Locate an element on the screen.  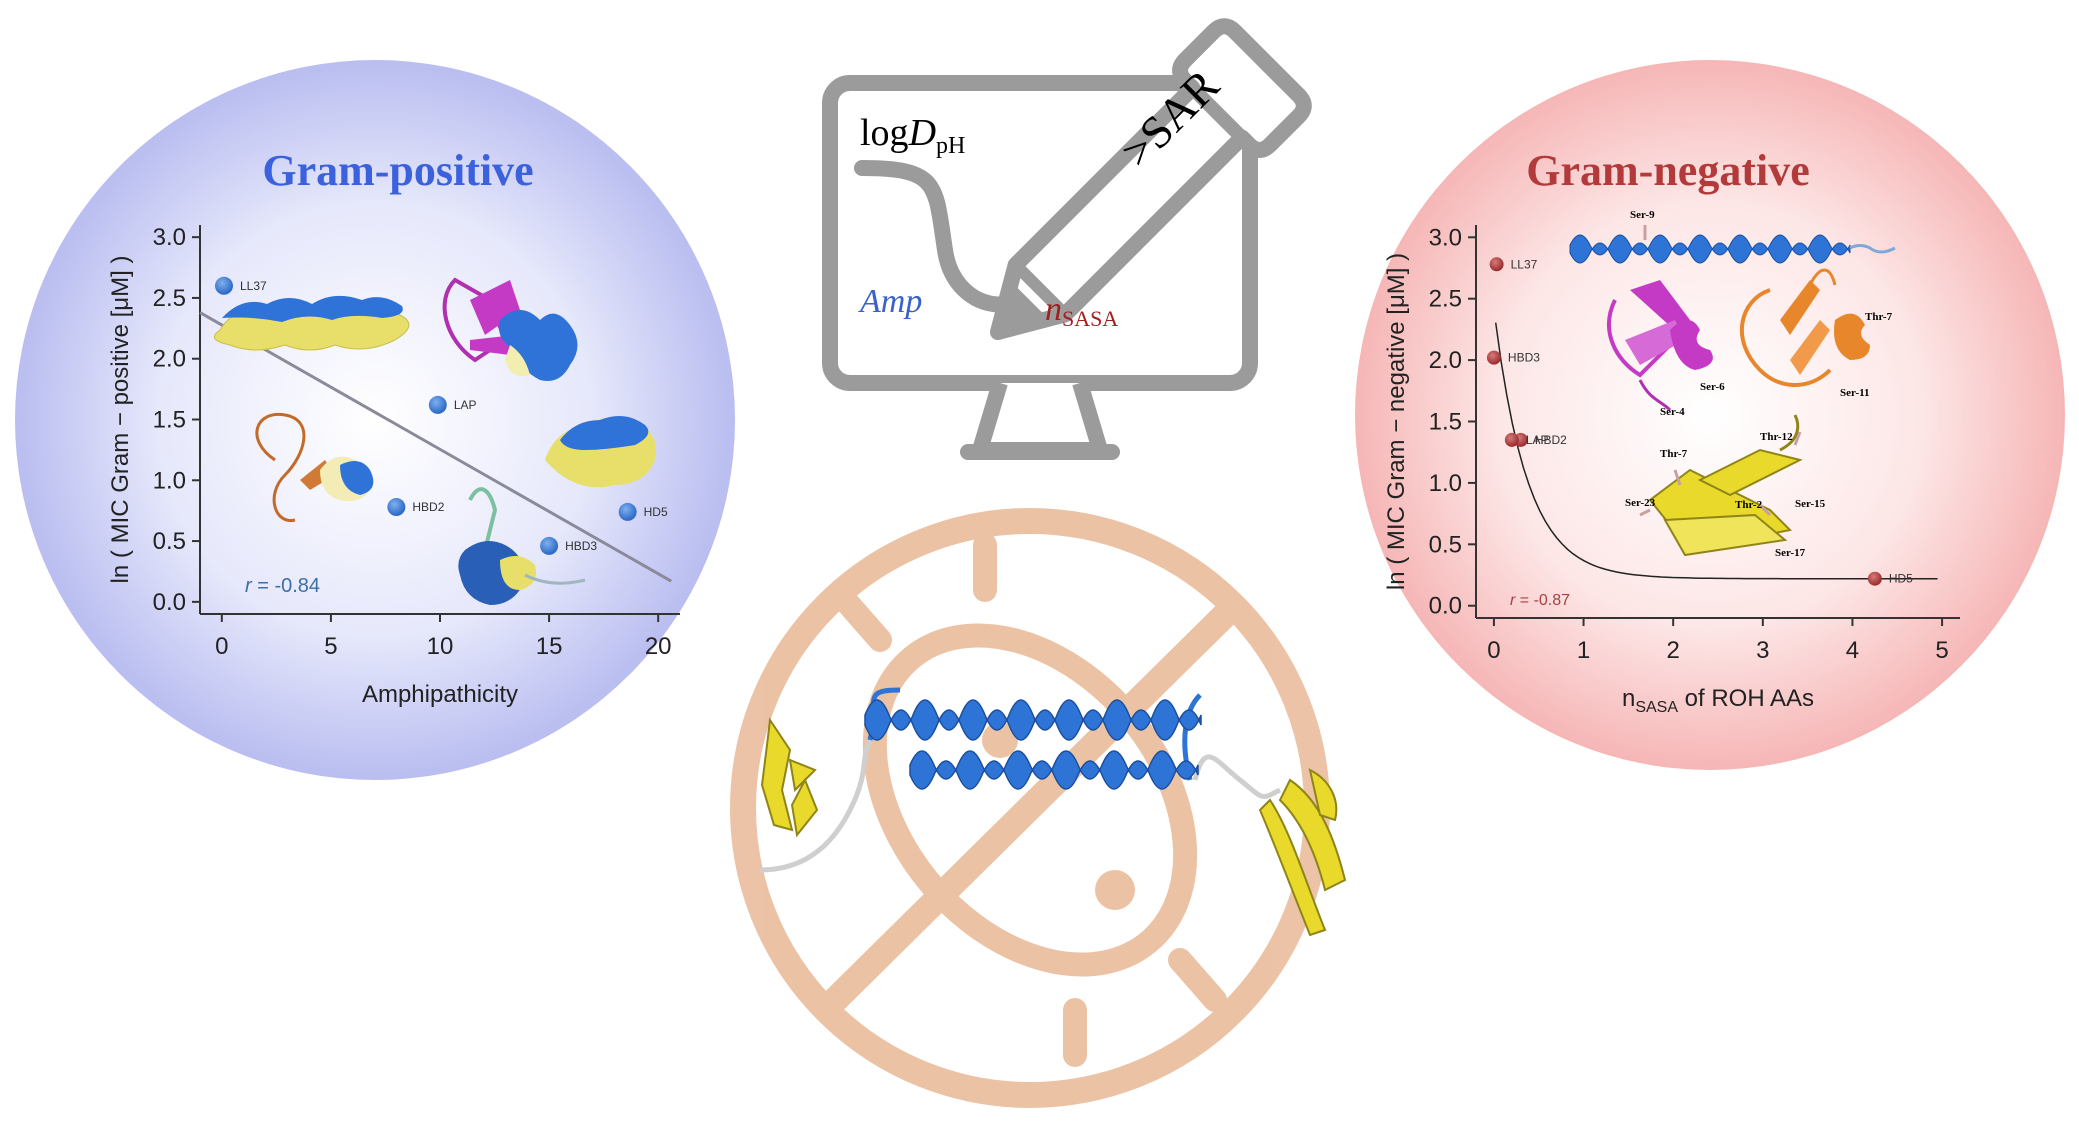
y-axis-label: ln ( MIC Gram − negative [μM] ) is located at coordinates (1396, 421).